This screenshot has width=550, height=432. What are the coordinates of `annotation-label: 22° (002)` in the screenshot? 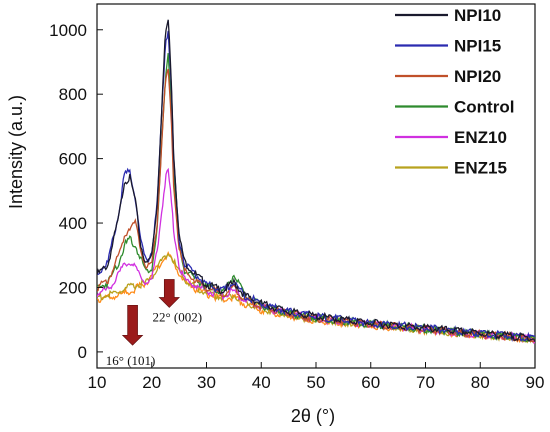 It's located at (177, 316).